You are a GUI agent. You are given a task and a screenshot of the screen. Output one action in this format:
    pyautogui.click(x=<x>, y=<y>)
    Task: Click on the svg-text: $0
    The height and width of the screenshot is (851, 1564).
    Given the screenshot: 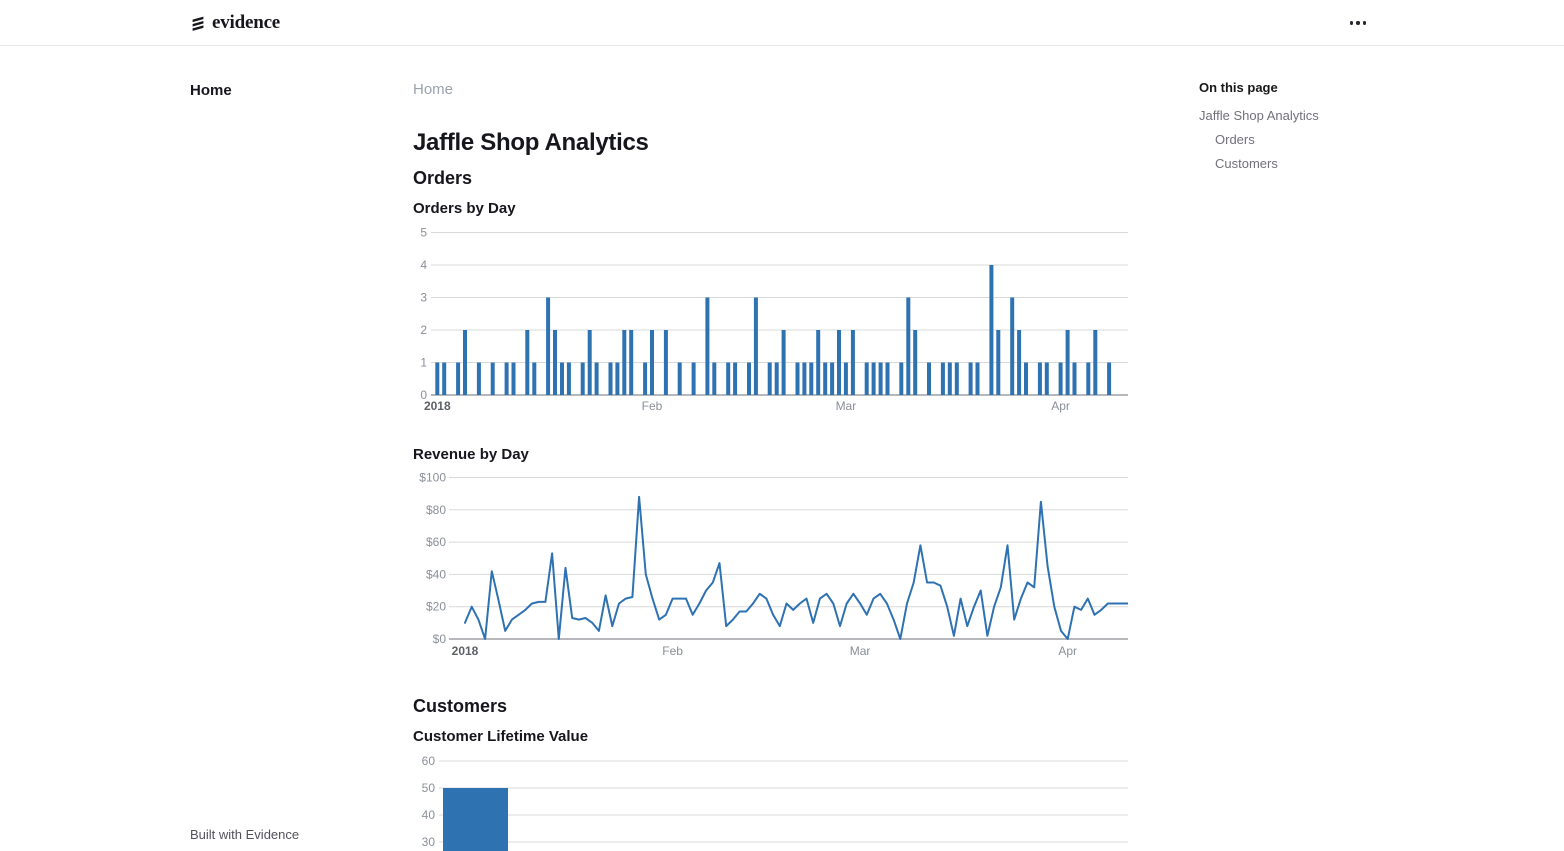 What is the action you would take?
    pyautogui.click(x=440, y=639)
    